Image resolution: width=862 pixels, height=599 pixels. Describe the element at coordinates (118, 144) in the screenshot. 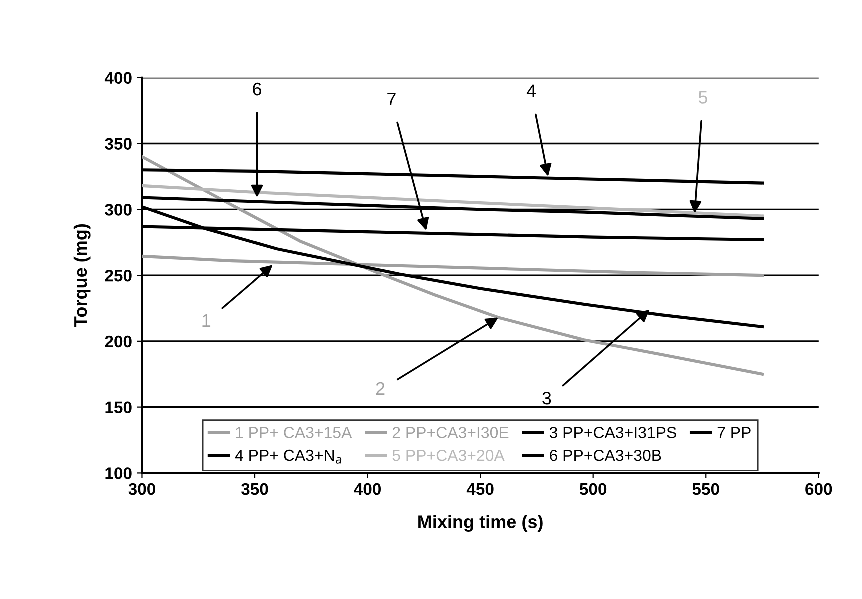

I see `y-tick-label: 350` at that location.